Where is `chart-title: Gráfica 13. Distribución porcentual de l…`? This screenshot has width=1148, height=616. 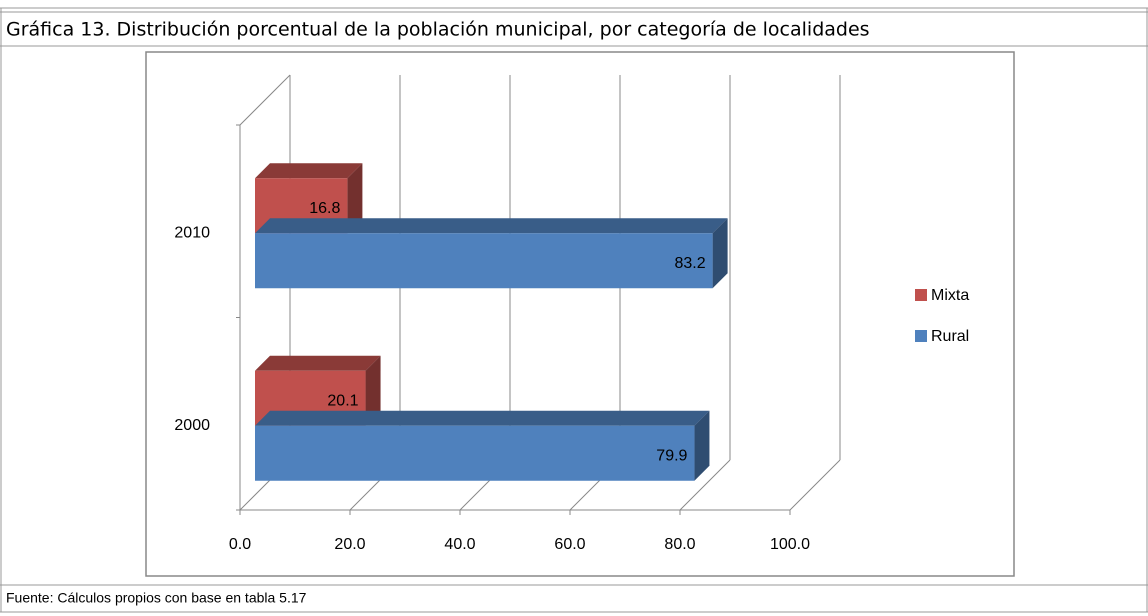 chart-title: Gráfica 13. Distribución porcentual de l… is located at coordinates (438, 30).